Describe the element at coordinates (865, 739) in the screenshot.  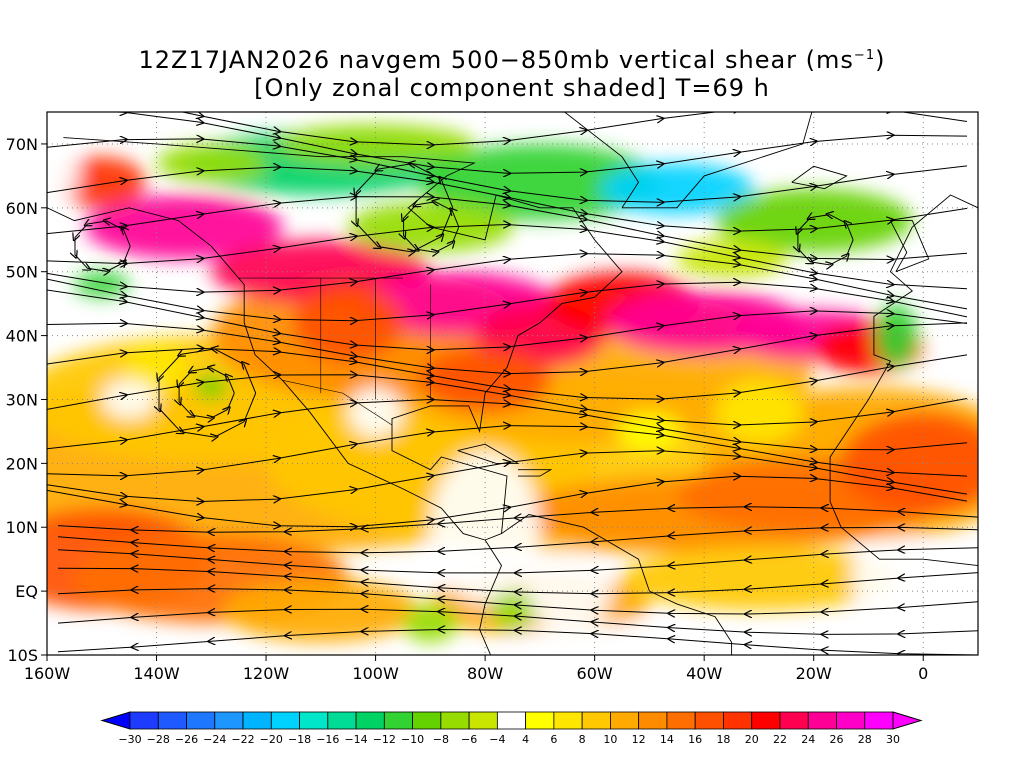
I see `colorbar-label: 28` at that location.